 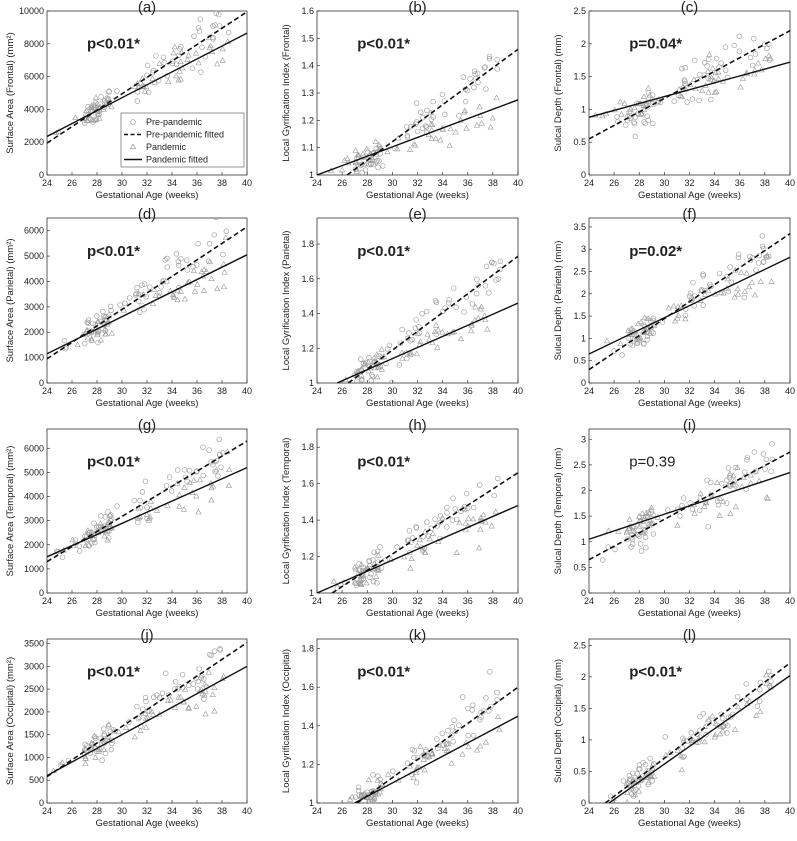 What do you see at coordinates (307, 726) in the screenshot?
I see `y-tick-label: 1.4` at bounding box center [307, 726].